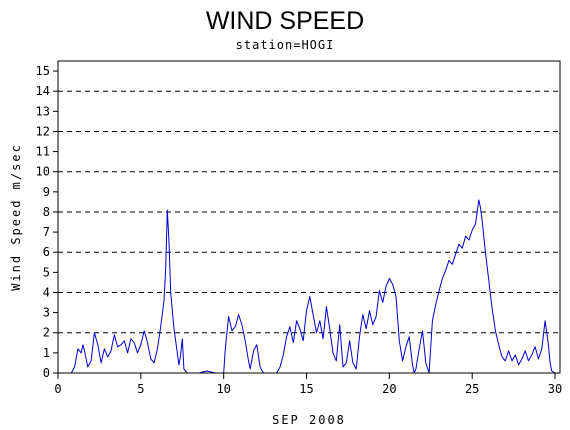 This screenshot has height=430, width=570. I want to click on y-tick-label: 8, so click(46, 212).